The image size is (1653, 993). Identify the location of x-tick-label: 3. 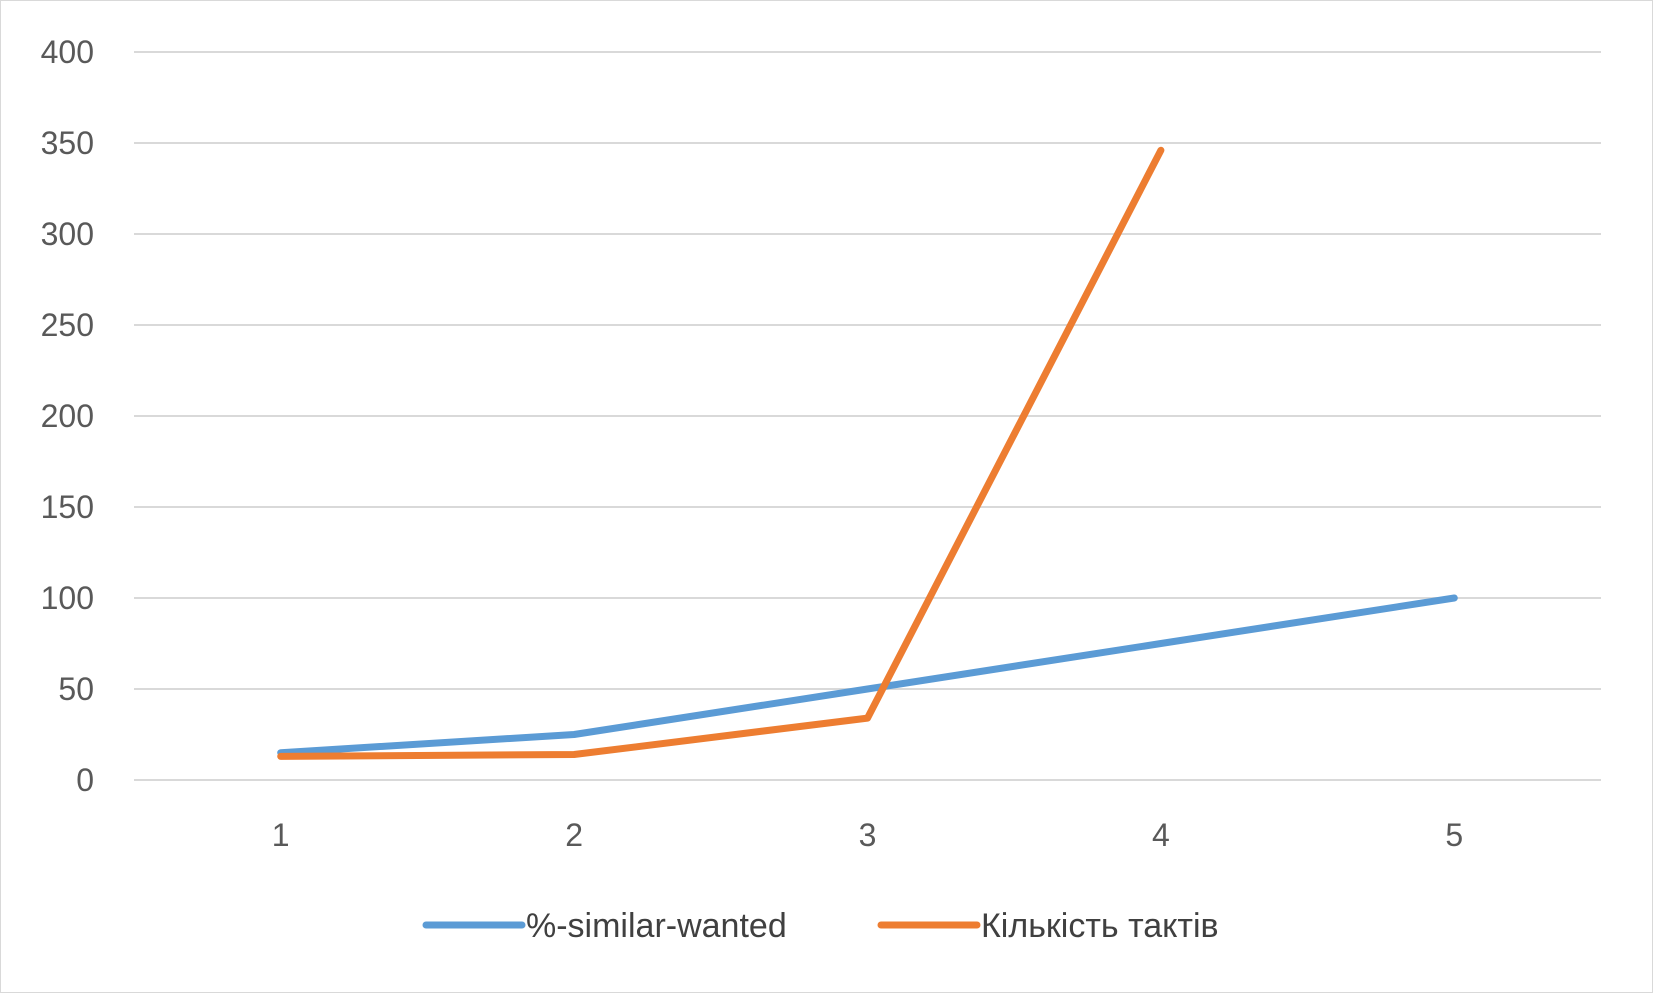
(868, 835).